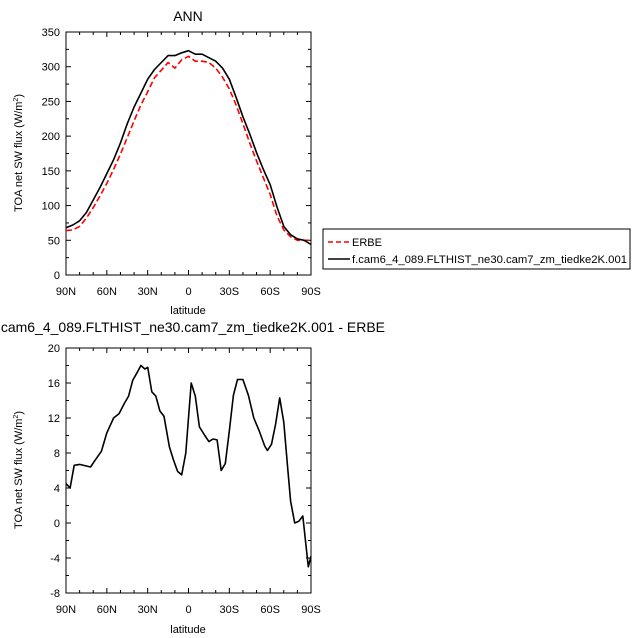  I want to click on top-y-tick-label: 300, so click(51, 68).